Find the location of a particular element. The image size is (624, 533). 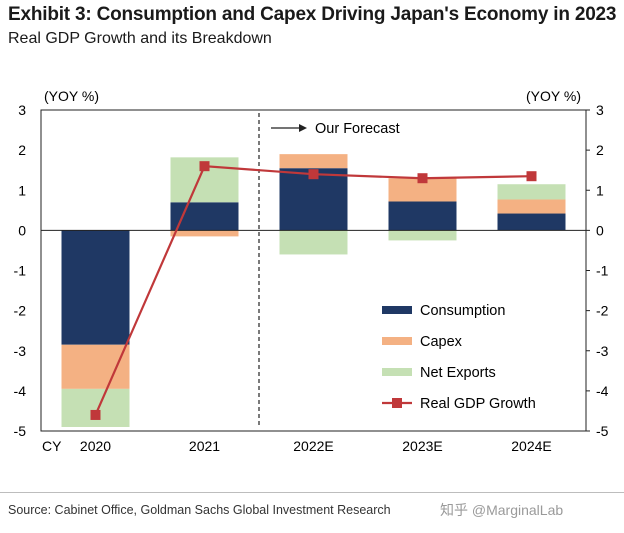

legend-swatch-net-exports is located at coordinates (397, 372).